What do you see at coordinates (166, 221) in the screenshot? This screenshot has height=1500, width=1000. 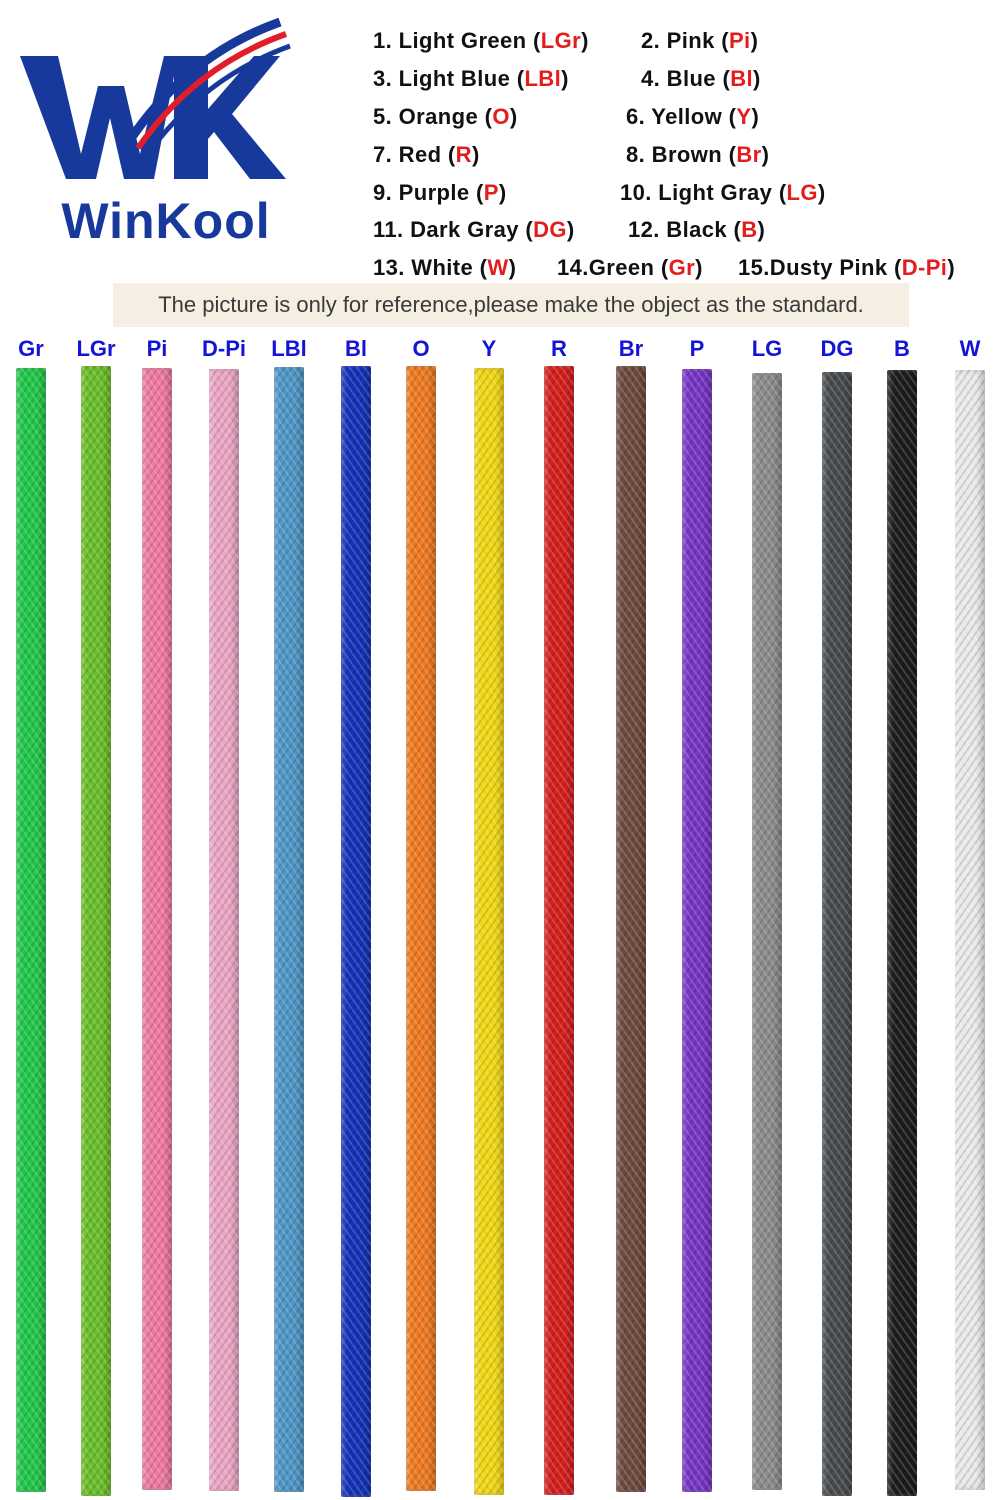 I see `brand-name: WinKool` at bounding box center [166, 221].